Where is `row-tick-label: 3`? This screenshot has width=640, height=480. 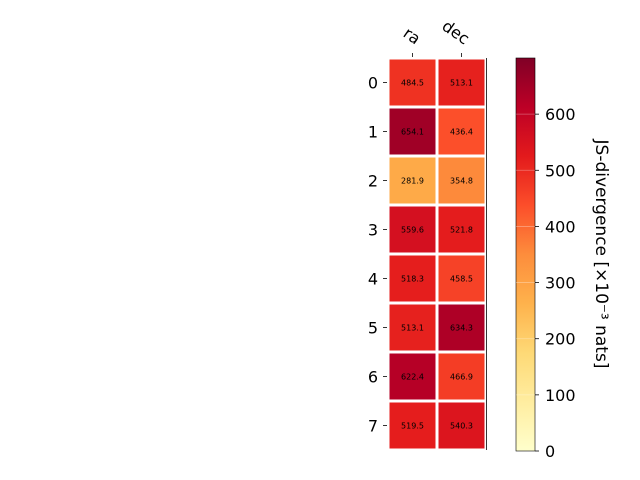 row-tick-label: 3 is located at coordinates (373, 230).